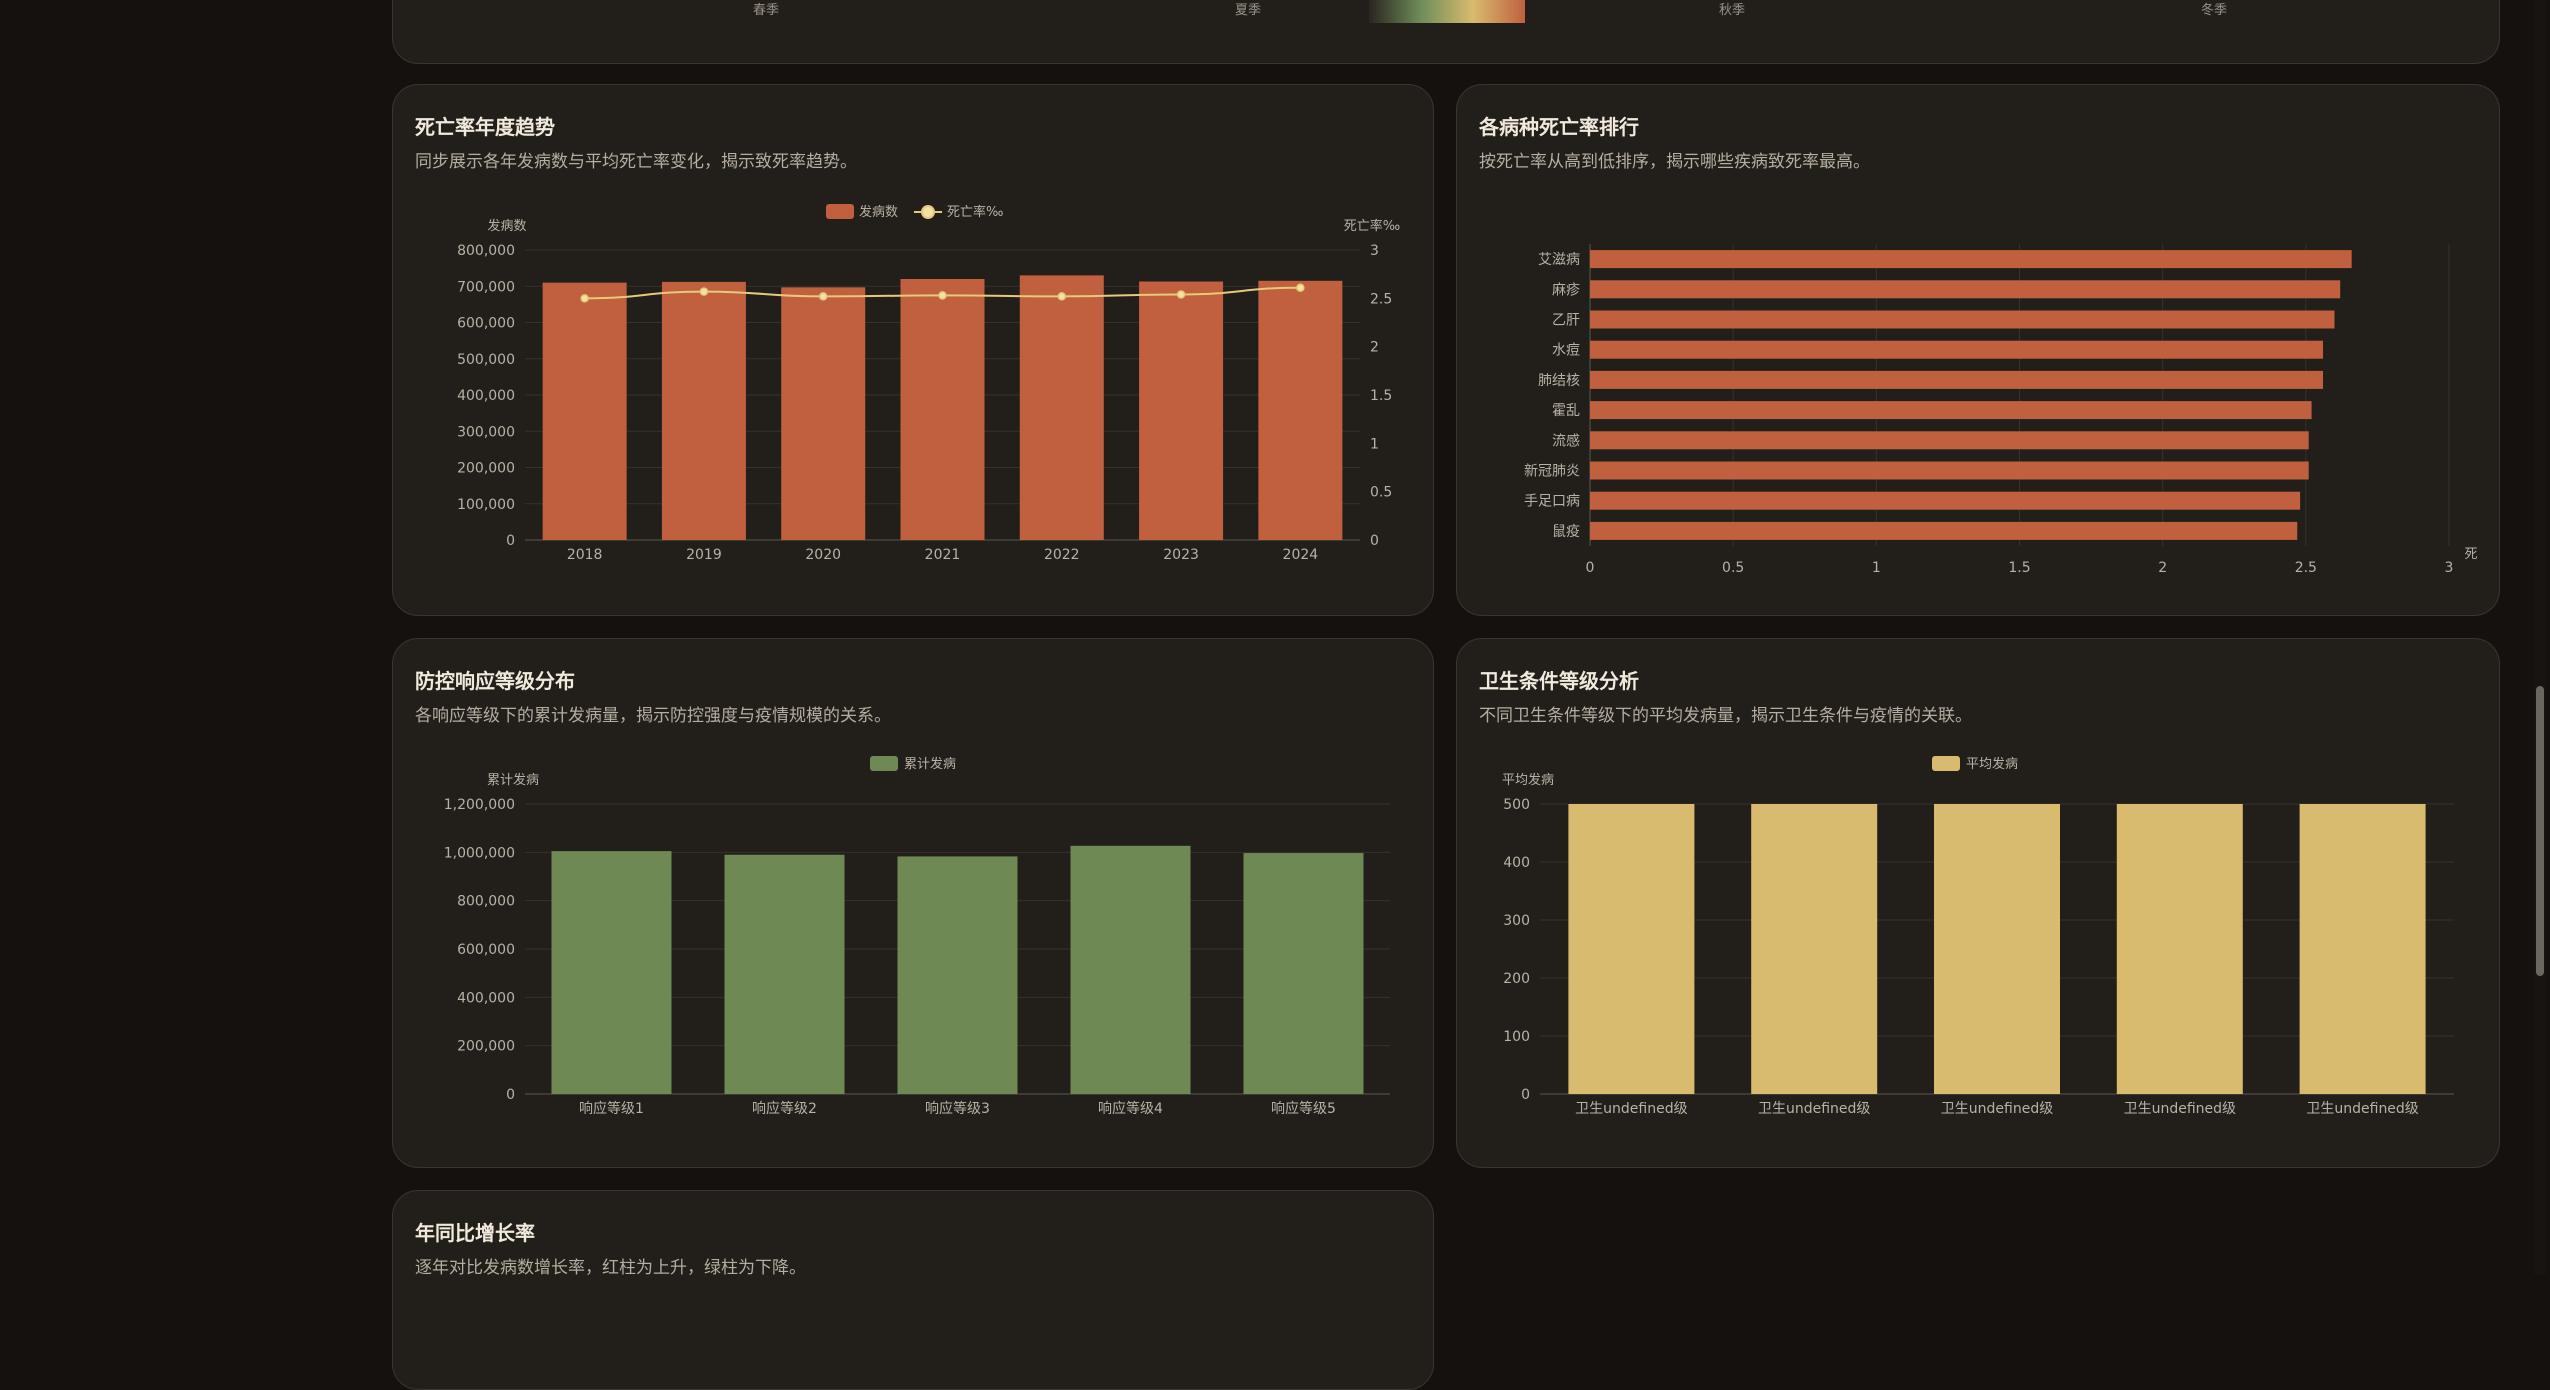 Image resolution: width=2550 pixels, height=1390 pixels. I want to click on y-tick-label: 500,000, so click(486, 360).